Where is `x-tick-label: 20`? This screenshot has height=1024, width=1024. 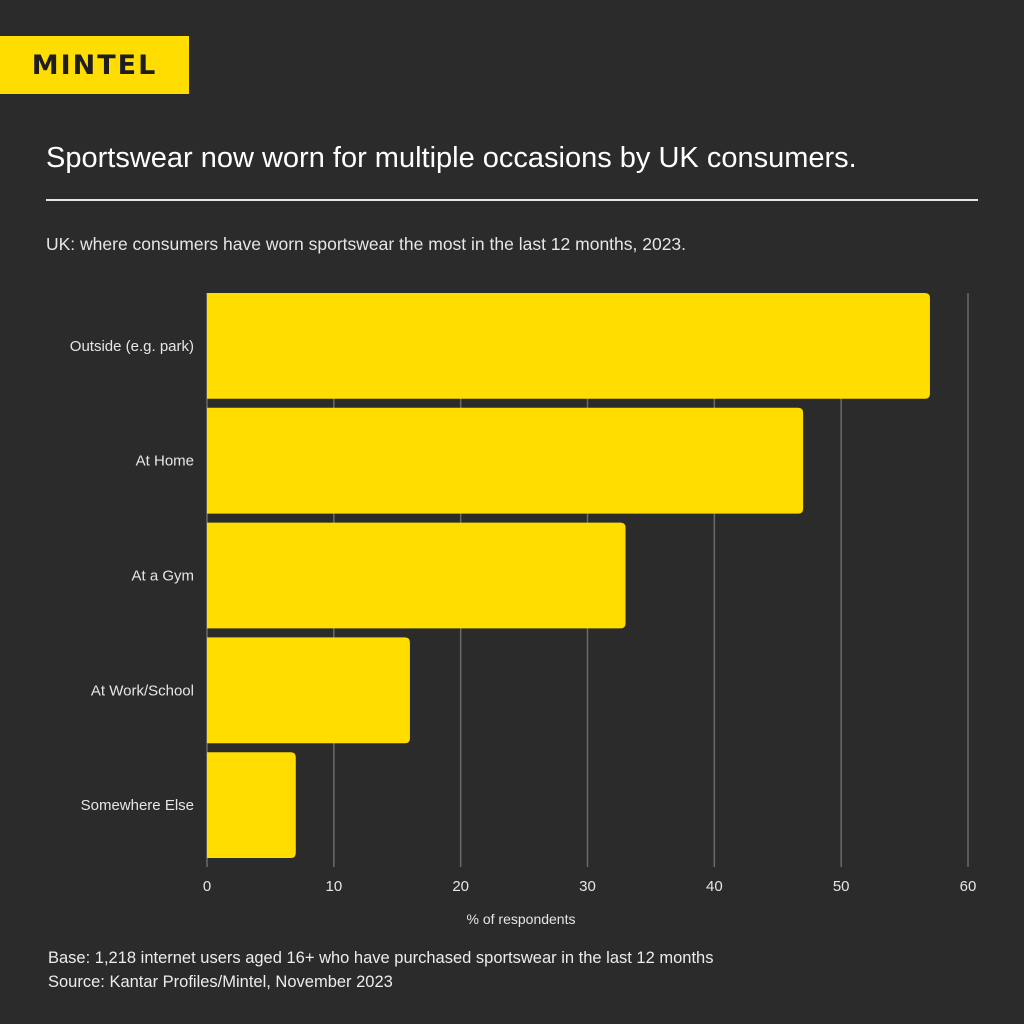
x-tick-label: 20 is located at coordinates (460, 886).